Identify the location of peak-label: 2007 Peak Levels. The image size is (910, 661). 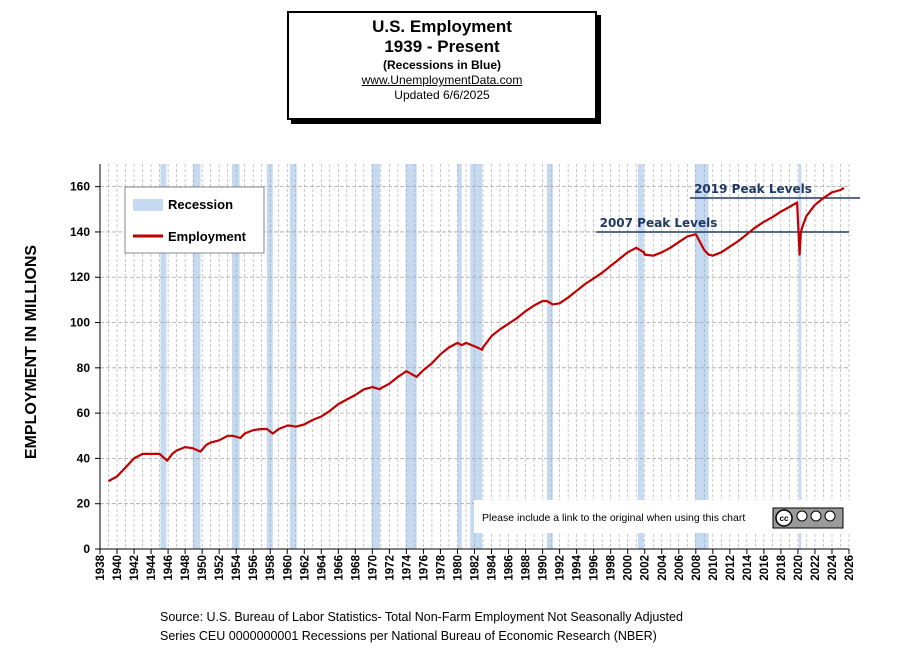
(659, 223).